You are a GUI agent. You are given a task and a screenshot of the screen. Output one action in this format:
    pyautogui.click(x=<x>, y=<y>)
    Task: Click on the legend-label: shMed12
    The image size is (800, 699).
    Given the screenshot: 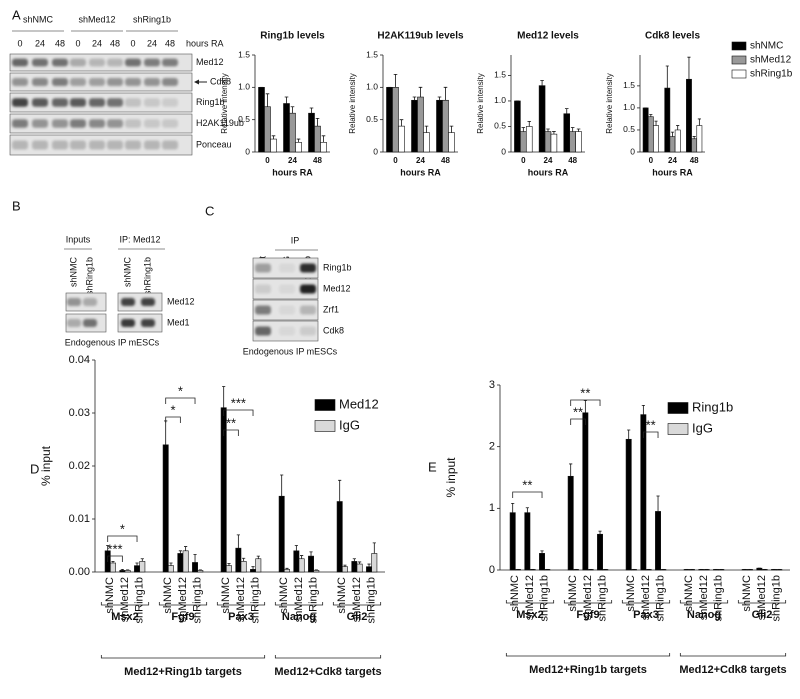 What is the action you would take?
    pyautogui.click(x=771, y=60)
    